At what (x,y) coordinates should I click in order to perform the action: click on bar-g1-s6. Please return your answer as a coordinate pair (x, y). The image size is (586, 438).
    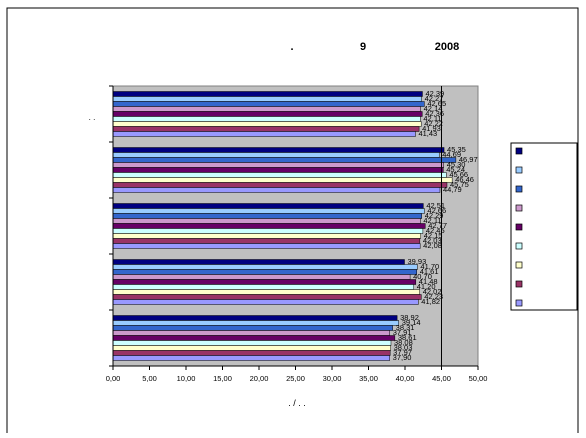
    Looking at the image, I should click on (266, 119).